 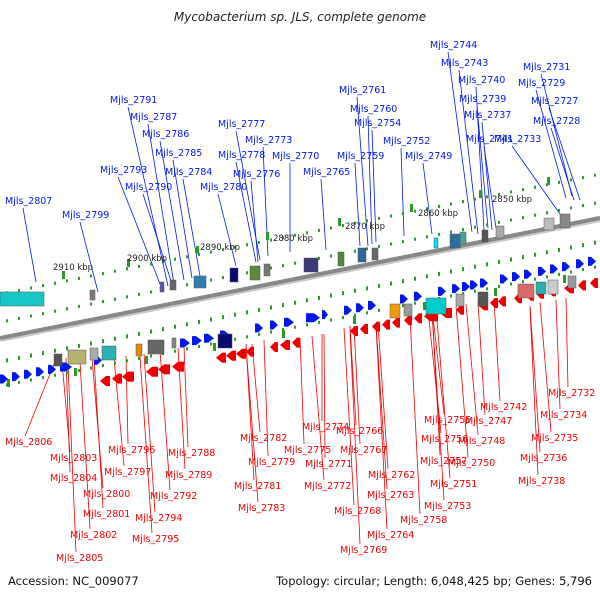 I want to click on reverse-gene-label: Mjls_2735, so click(x=554, y=438).